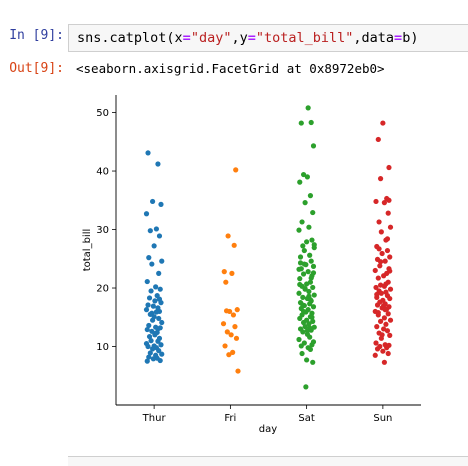 This screenshot has width=468, height=466. What do you see at coordinates (102, 113) in the screenshot?
I see `y-tick-label: 50` at bounding box center [102, 113].